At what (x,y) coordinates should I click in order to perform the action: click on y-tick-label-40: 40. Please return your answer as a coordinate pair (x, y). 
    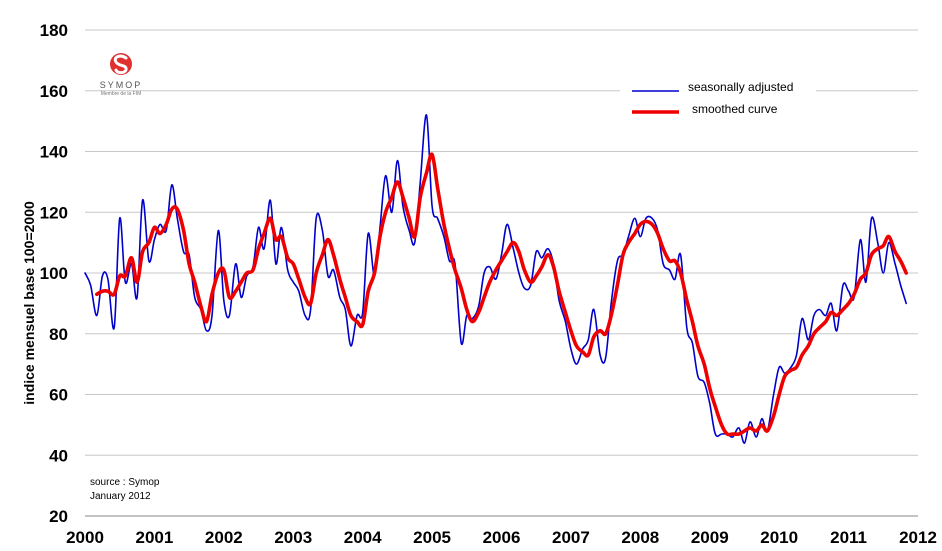
    Looking at the image, I should click on (58, 455).